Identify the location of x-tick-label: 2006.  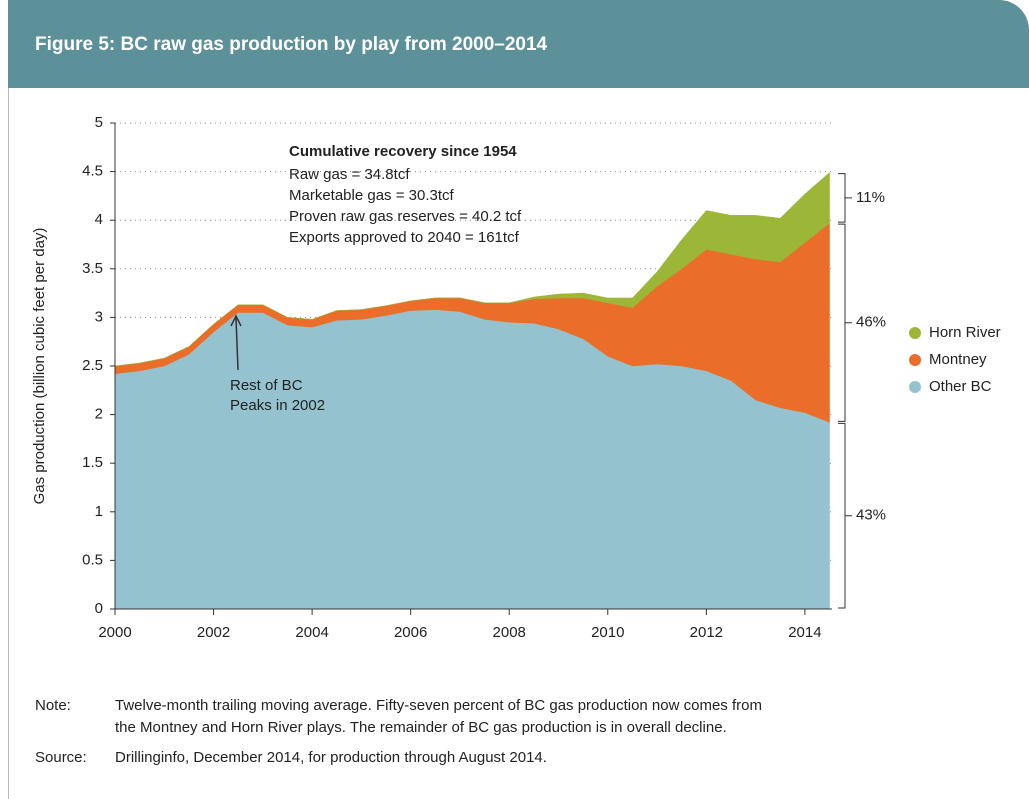
(410, 632).